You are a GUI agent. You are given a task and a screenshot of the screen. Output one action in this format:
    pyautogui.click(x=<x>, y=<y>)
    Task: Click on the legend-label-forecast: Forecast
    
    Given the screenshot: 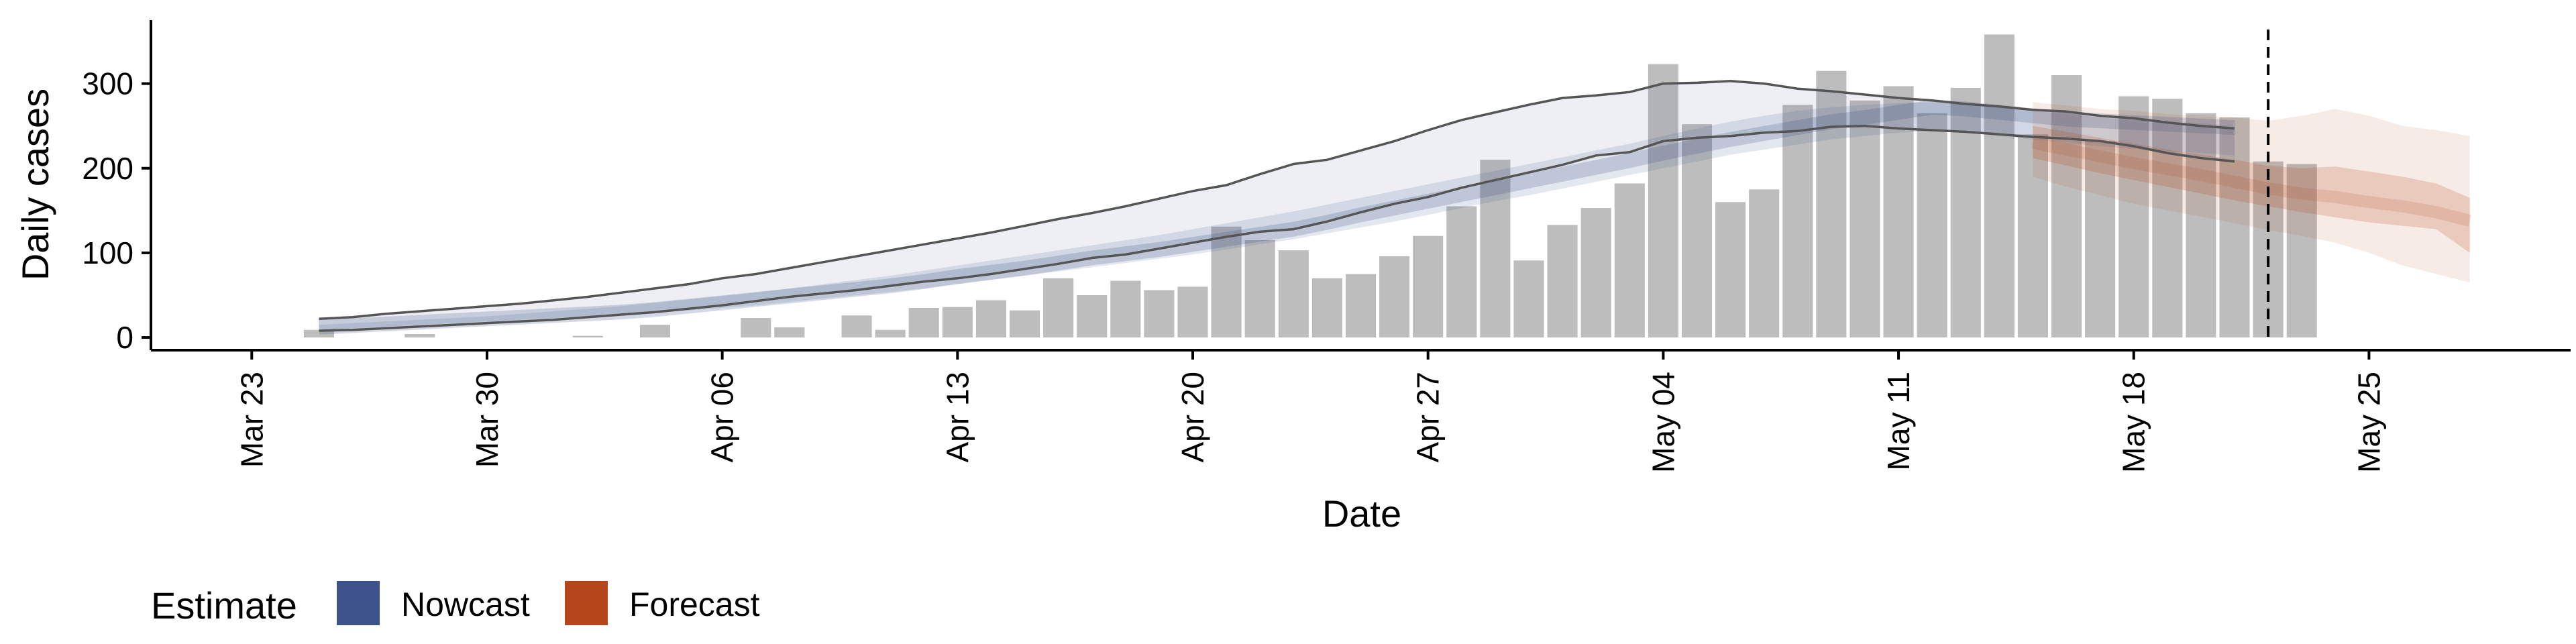 What is the action you would take?
    pyautogui.click(x=694, y=604)
    